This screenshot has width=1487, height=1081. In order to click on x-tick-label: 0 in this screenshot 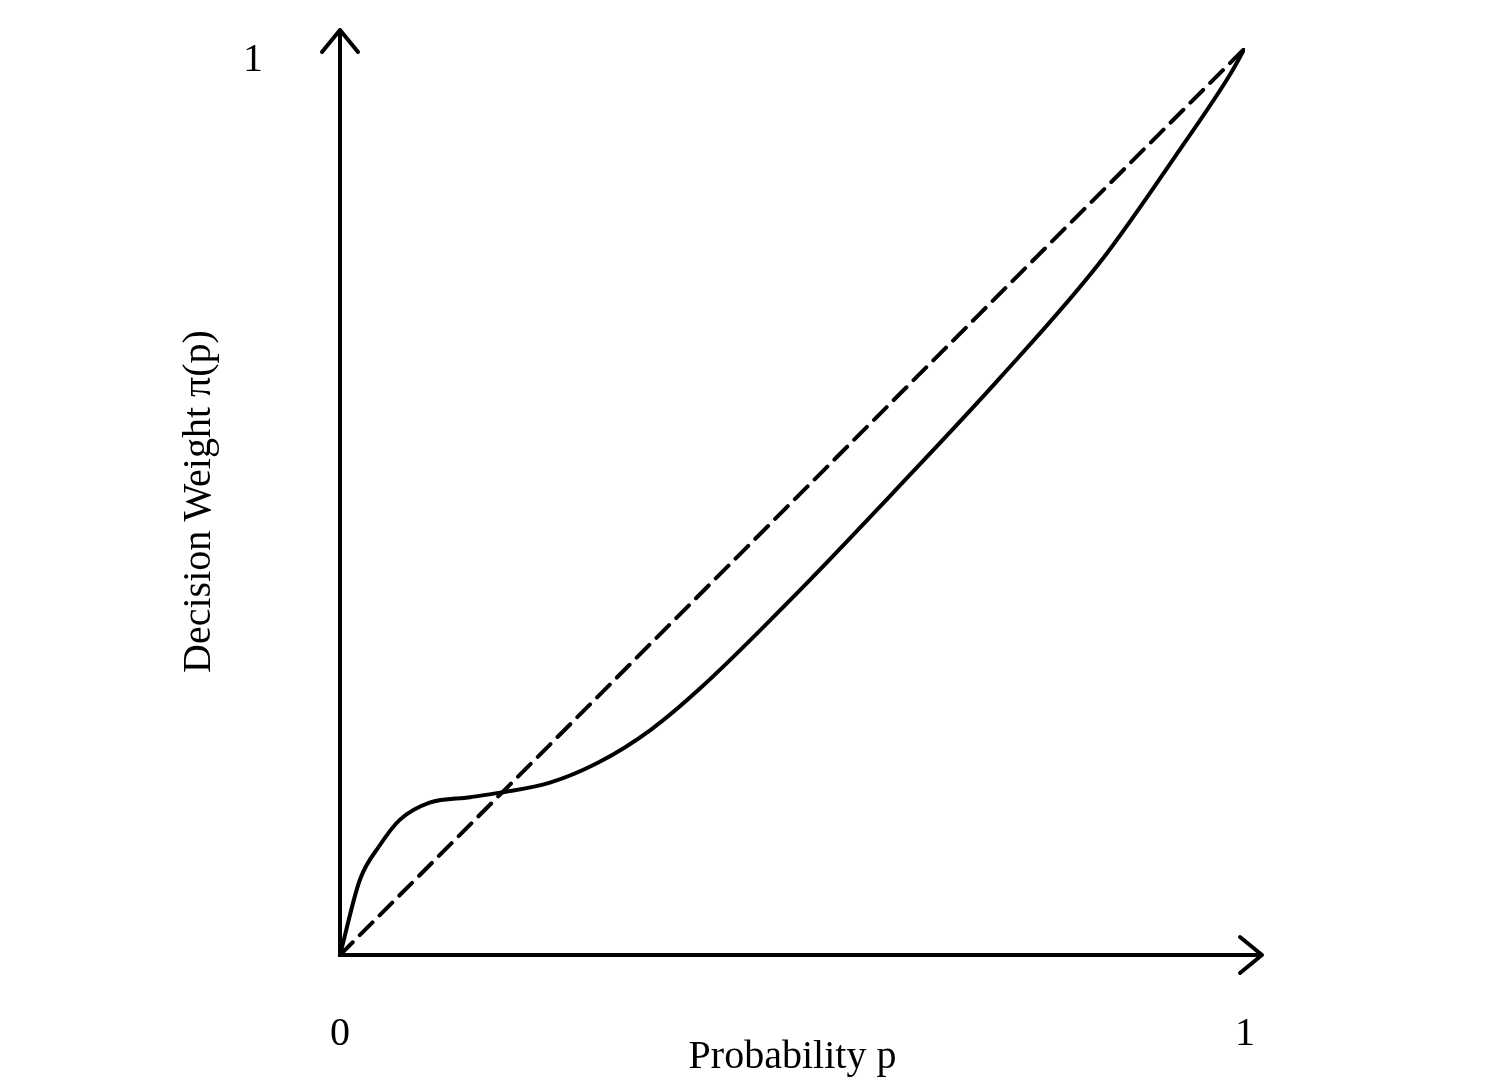, I will do `click(340, 1031)`.